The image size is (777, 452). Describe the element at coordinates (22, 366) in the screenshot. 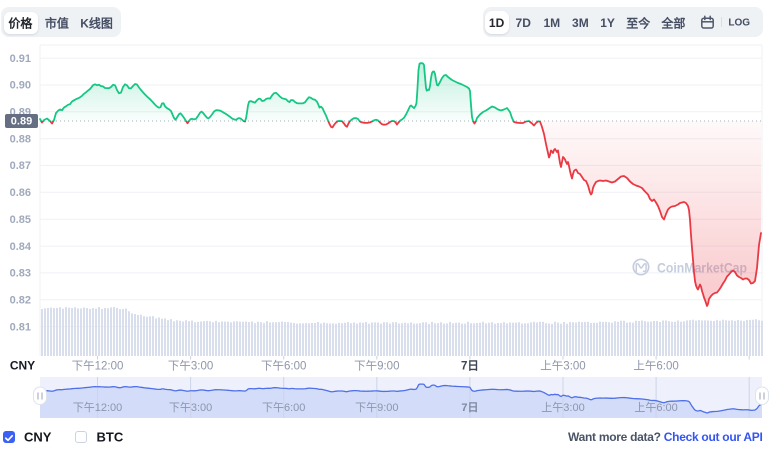

I see `svg-text: CNY` at that location.